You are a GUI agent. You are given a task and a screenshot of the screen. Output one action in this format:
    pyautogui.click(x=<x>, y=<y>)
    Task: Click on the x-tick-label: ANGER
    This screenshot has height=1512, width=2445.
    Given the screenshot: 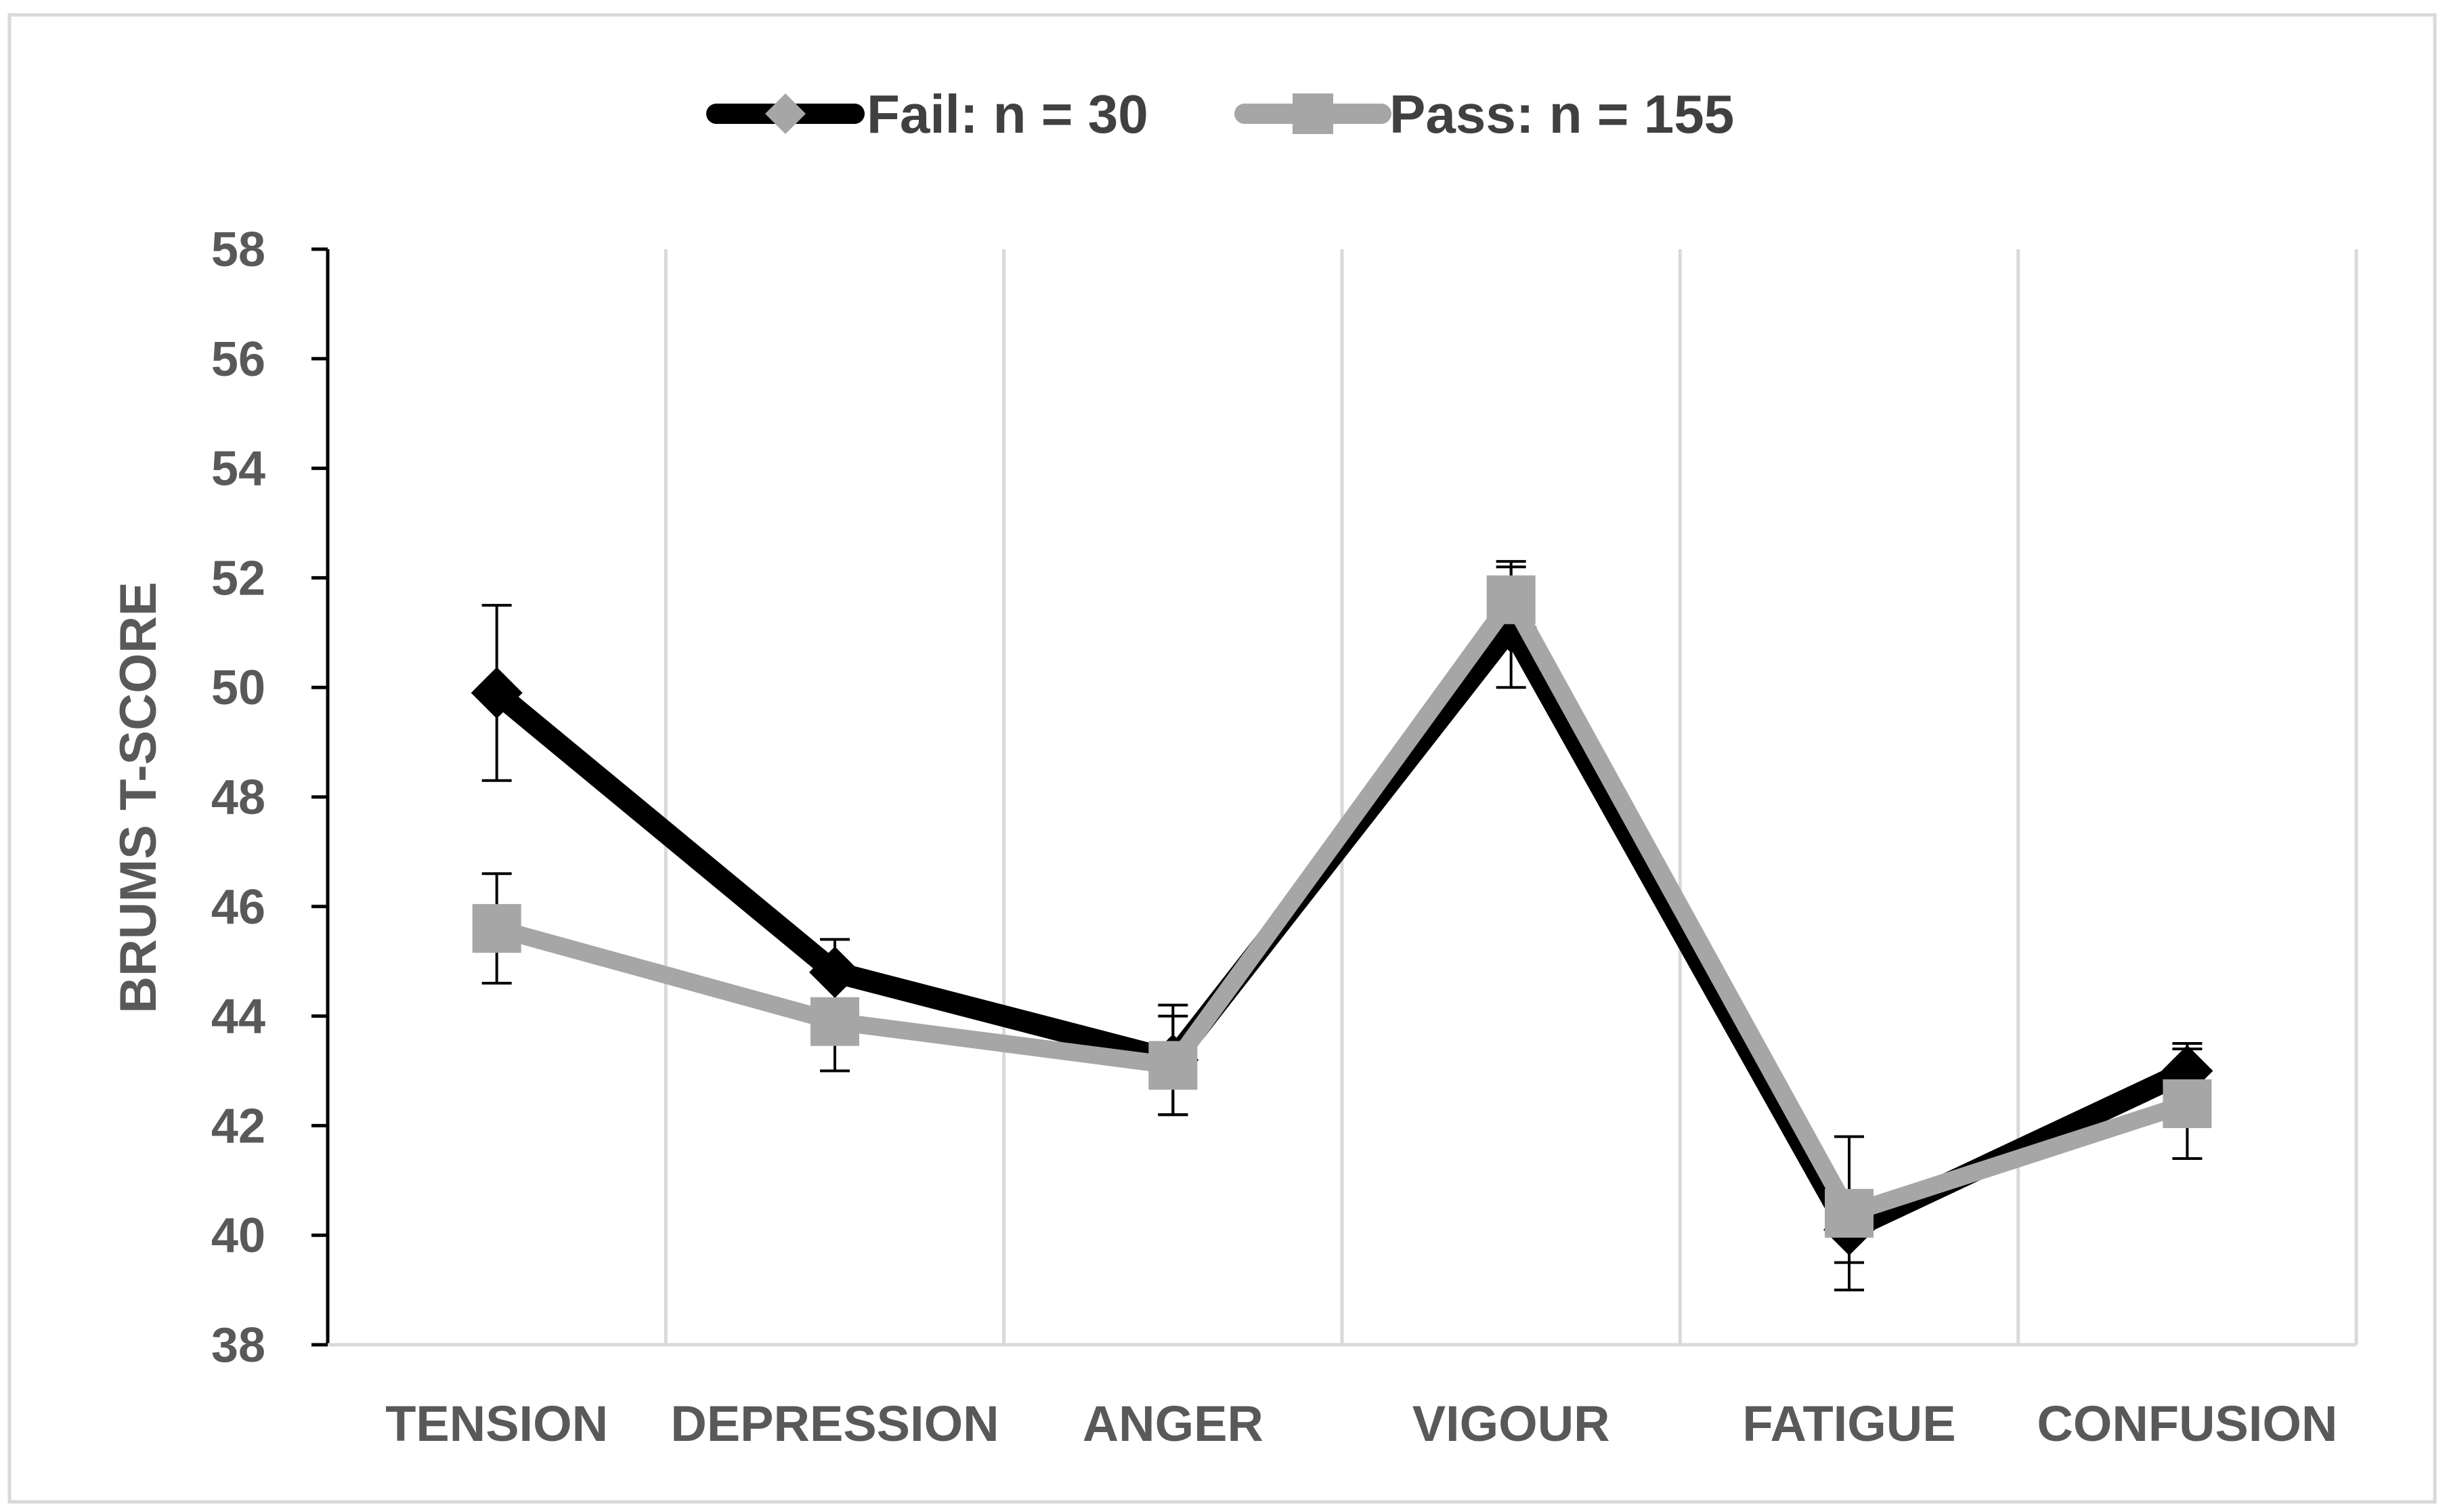 What is the action you would take?
    pyautogui.click(x=1173, y=1424)
    